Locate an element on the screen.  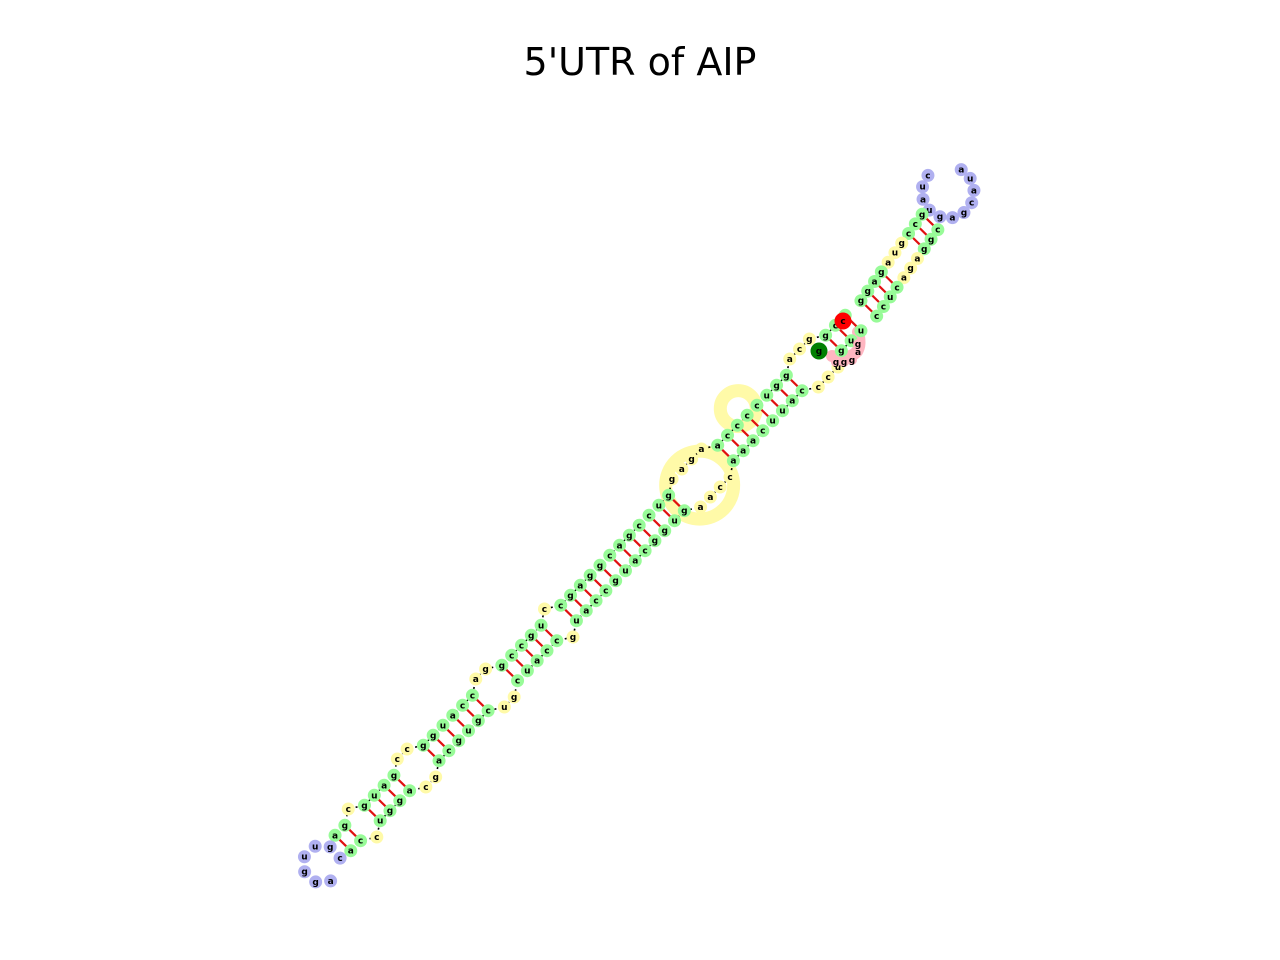
bottom-hairpin-loop-nucleotide: g is located at coordinates (330, 847).